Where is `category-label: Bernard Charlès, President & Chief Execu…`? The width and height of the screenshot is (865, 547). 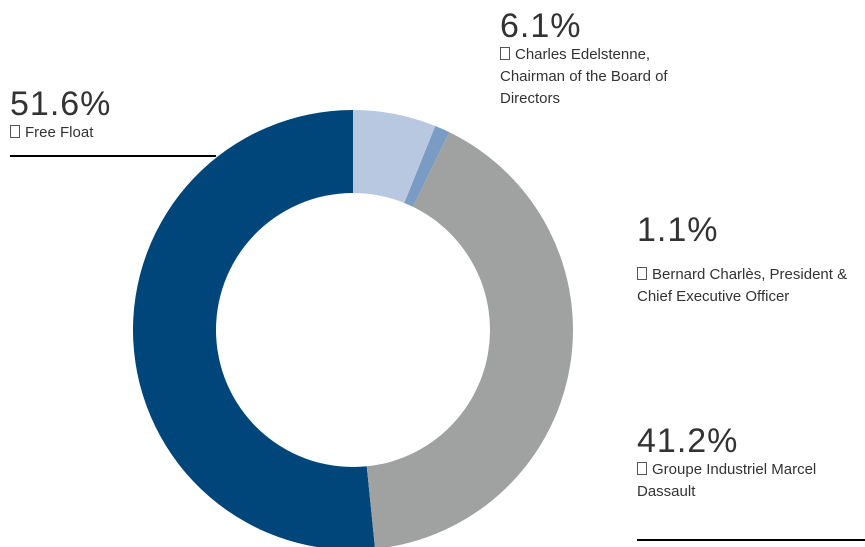 category-label: Bernard Charlès, President & Chief Execu… is located at coordinates (742, 285).